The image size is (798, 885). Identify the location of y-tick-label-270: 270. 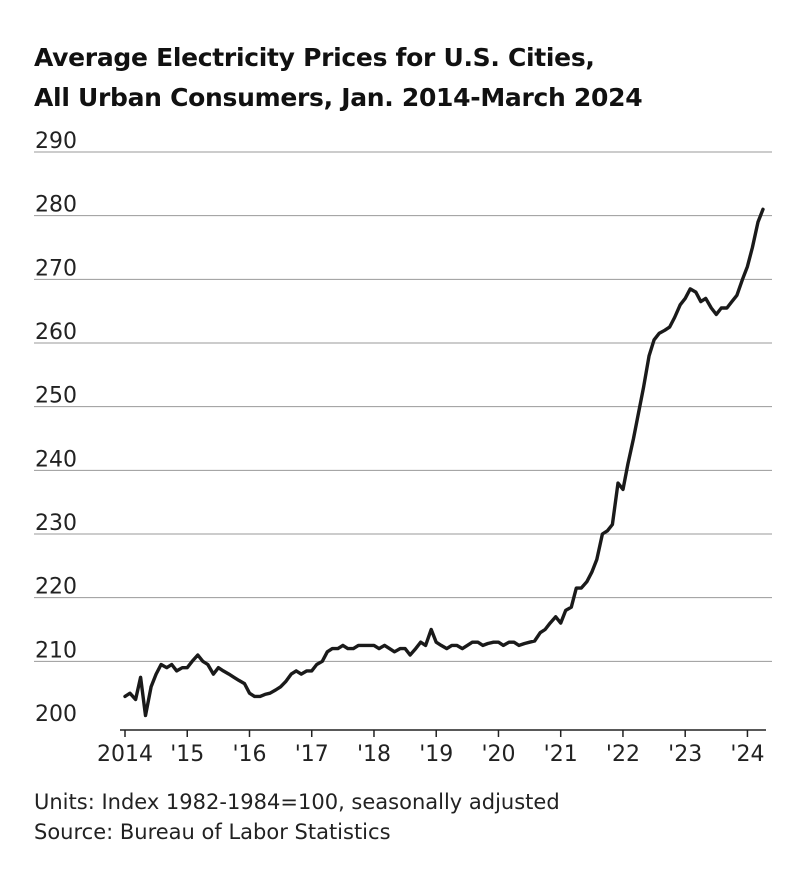
(56, 268).